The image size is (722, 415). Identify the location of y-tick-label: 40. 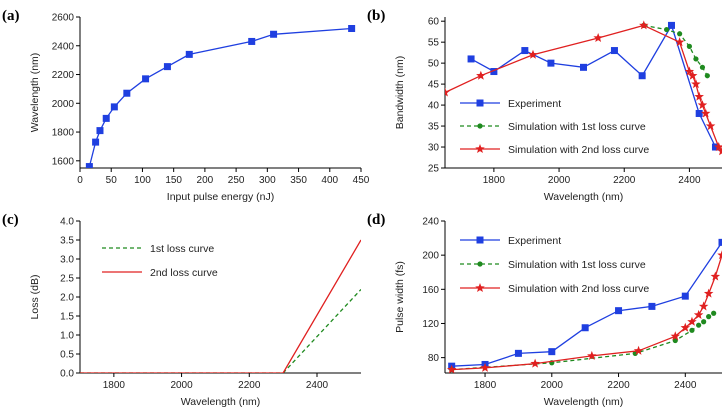
(434, 106).